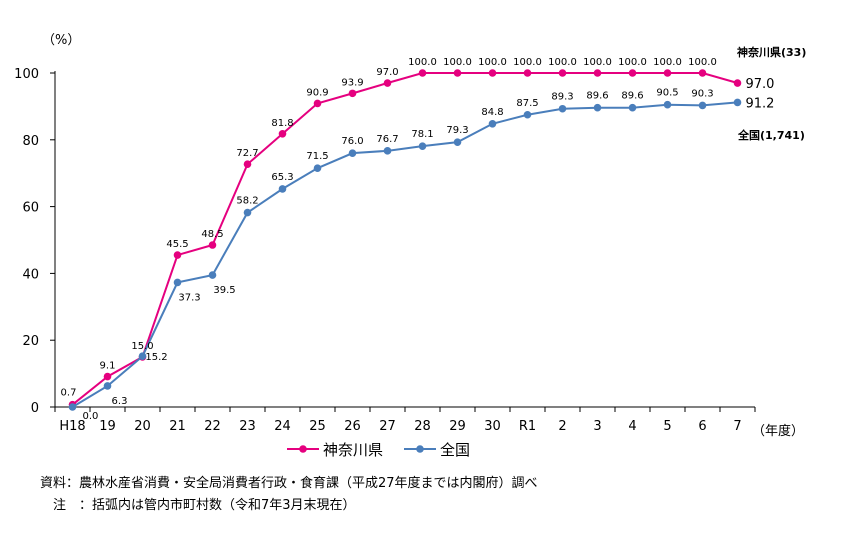 The image size is (850, 533). Describe the element at coordinates (177, 426) in the screenshot. I see `x-tick-label: 21` at that location.